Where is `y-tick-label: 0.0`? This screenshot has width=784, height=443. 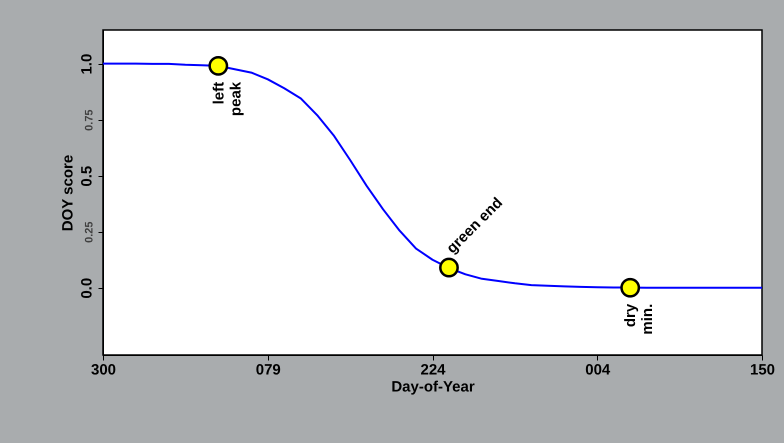 y-tick-label: 0.0 is located at coordinates (87, 288).